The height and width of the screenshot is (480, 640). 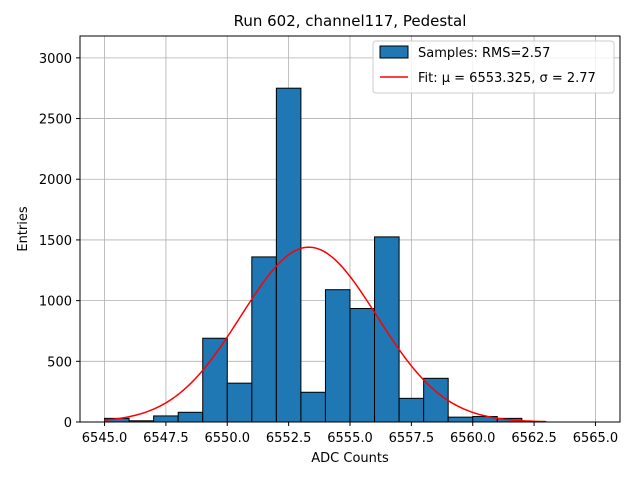 What do you see at coordinates (55, 120) in the screenshot?
I see `y-tick-label: 2500` at bounding box center [55, 120].